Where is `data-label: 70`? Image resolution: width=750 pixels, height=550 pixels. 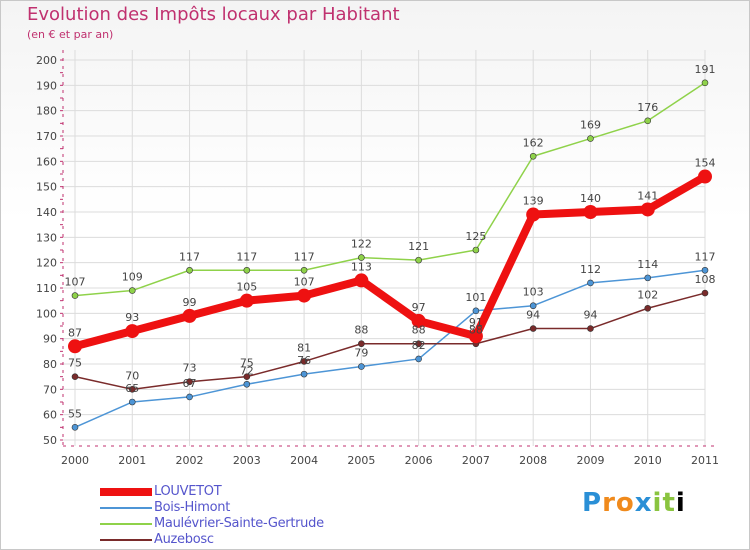 data-label: 70 is located at coordinates (132, 375).